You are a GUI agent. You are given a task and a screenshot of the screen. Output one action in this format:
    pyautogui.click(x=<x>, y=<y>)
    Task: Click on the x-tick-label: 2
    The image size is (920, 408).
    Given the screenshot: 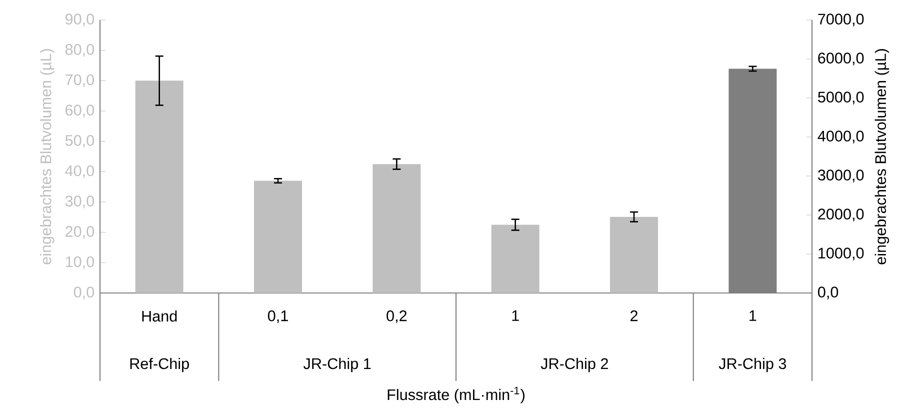 What is the action you would take?
    pyautogui.click(x=634, y=315)
    